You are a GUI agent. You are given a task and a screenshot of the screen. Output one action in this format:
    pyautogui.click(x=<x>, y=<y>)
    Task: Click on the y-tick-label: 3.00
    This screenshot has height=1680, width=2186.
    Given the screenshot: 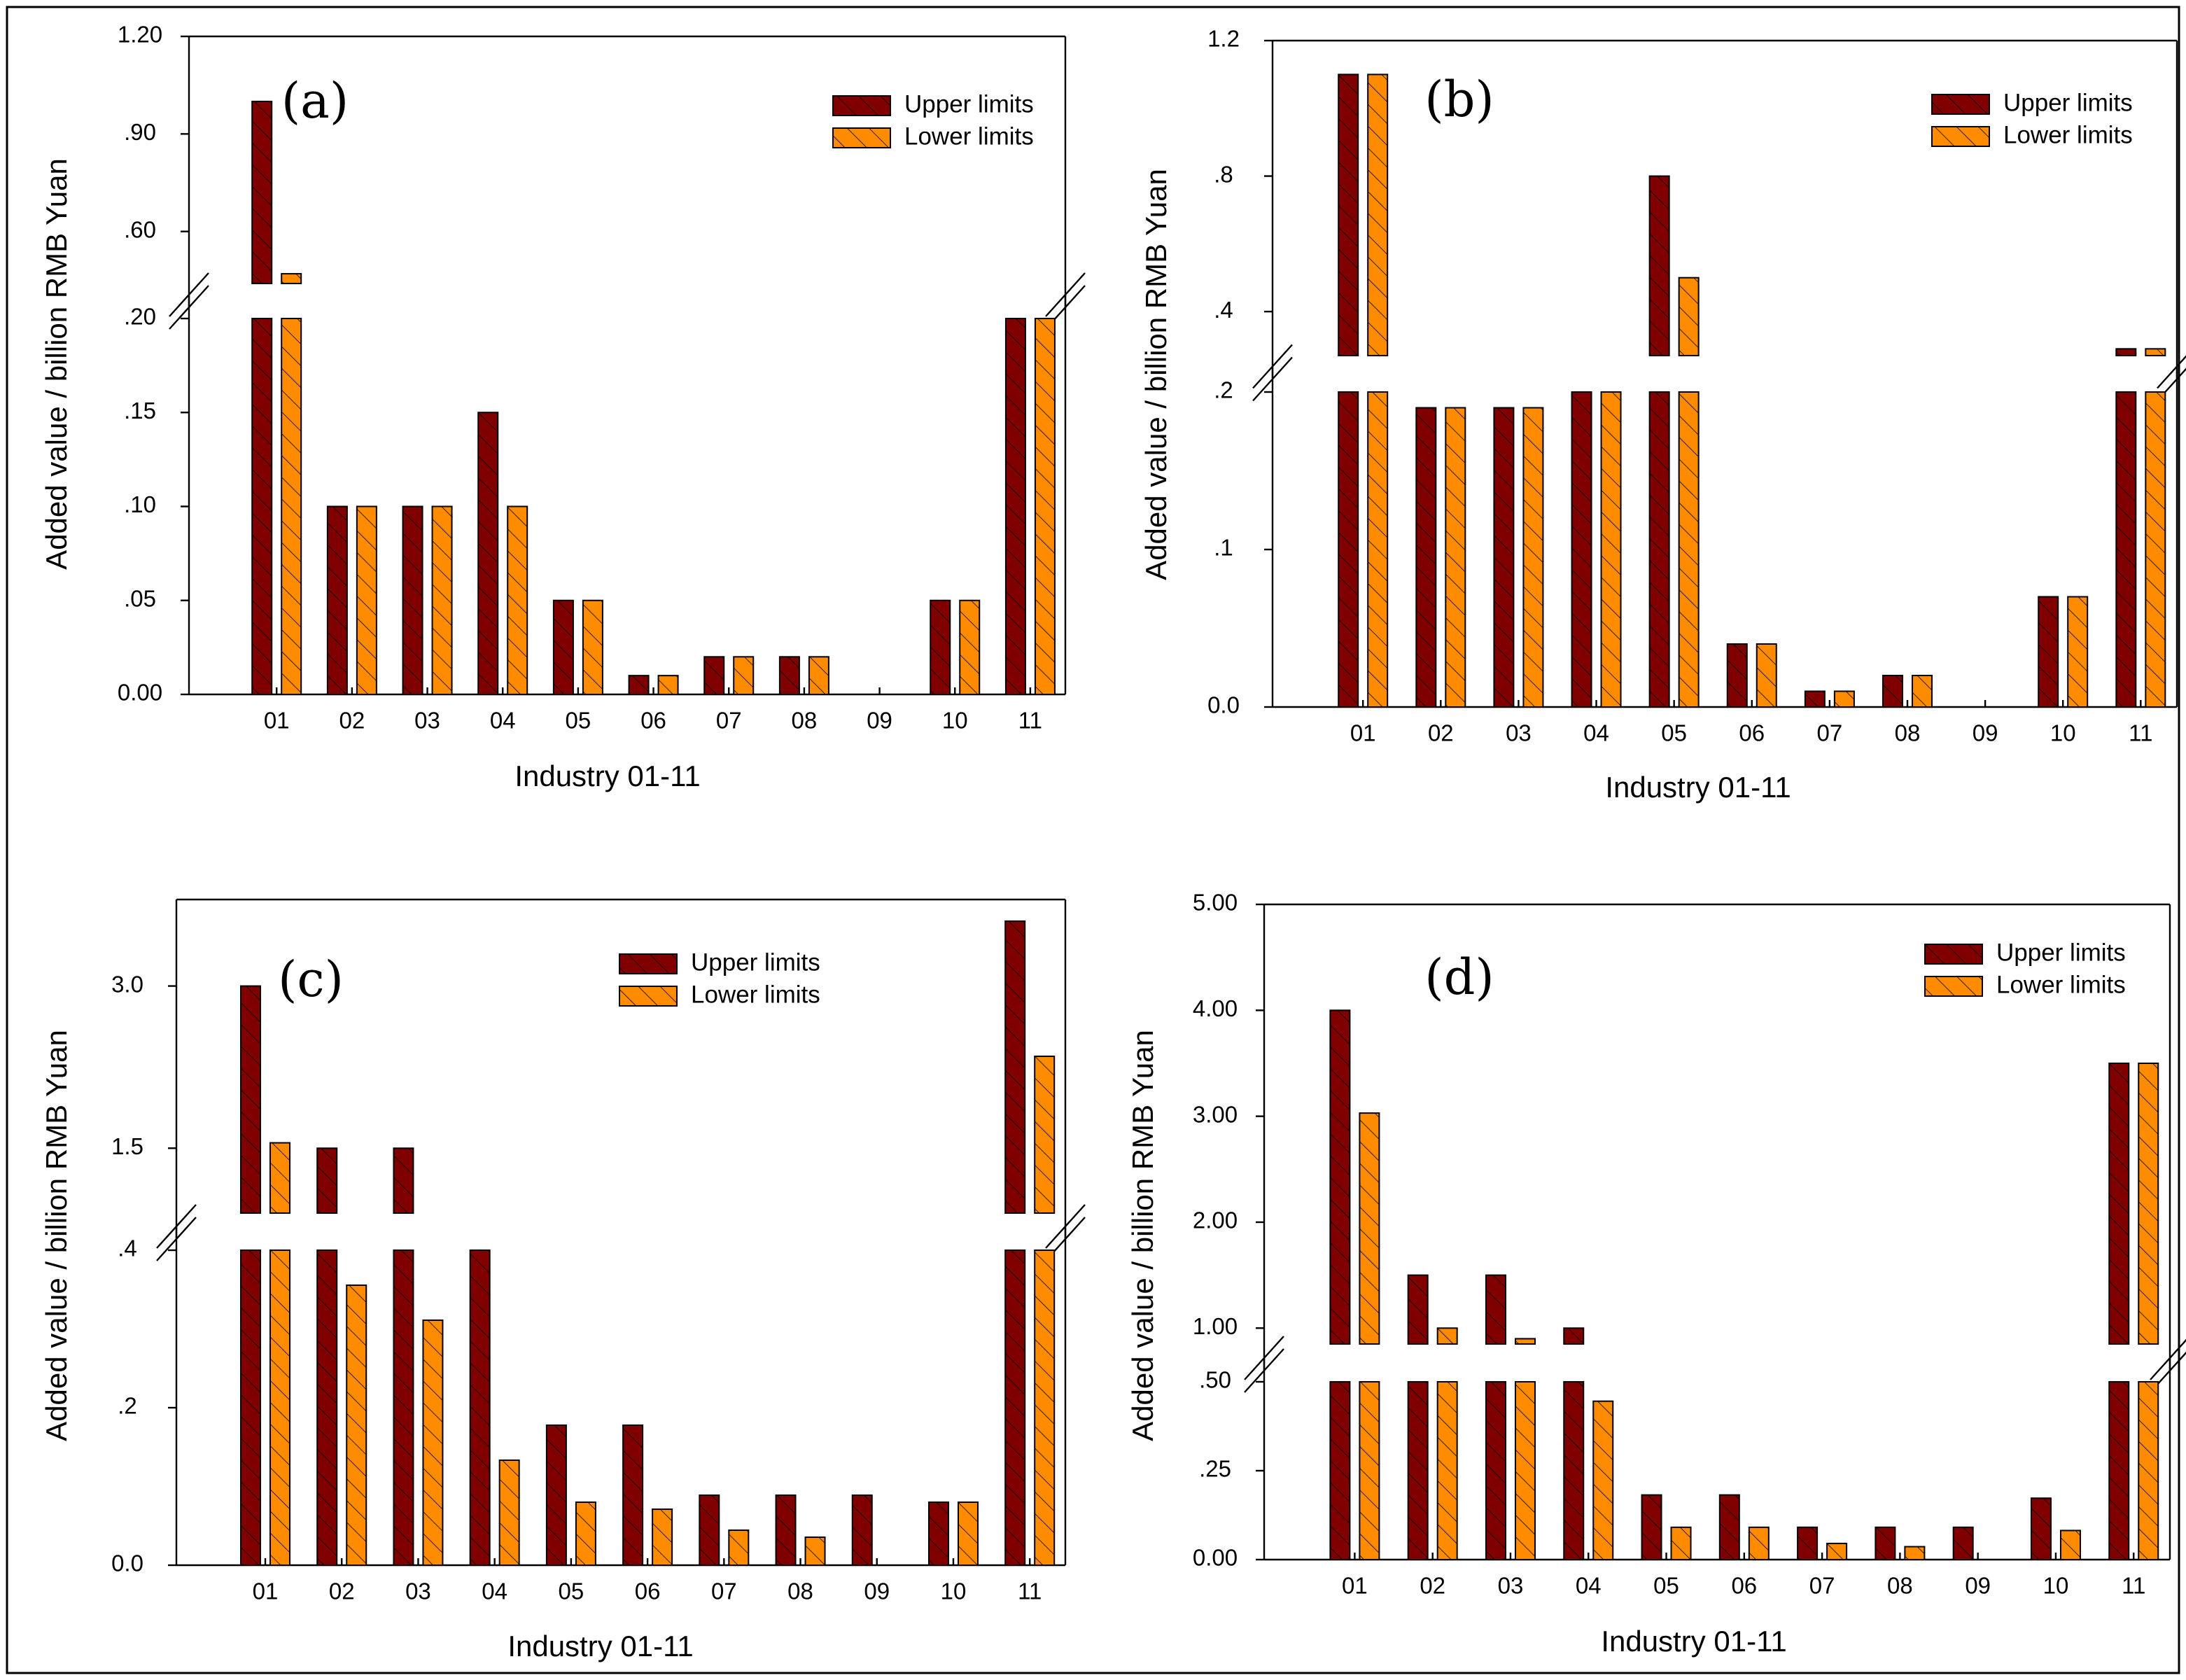 What is the action you would take?
    pyautogui.click(x=1215, y=1114)
    